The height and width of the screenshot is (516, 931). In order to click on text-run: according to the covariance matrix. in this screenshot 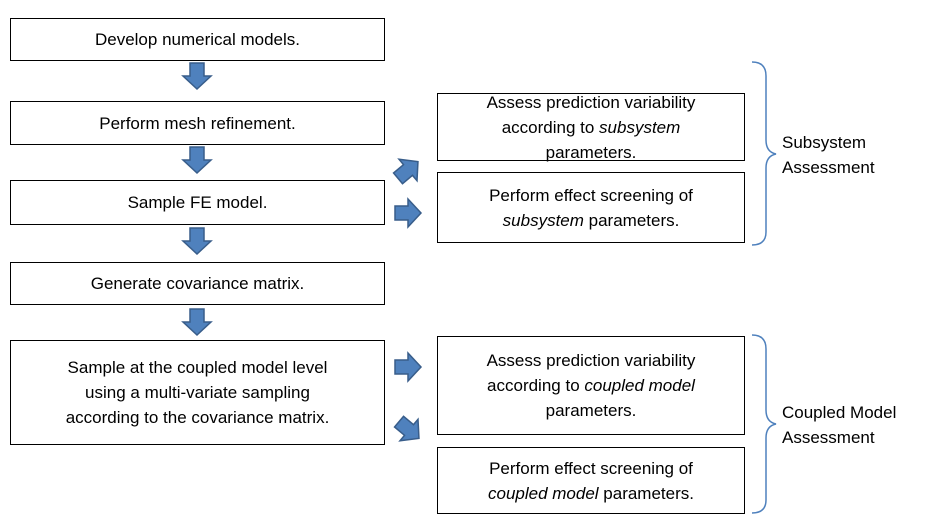, I will do `click(197, 417)`.